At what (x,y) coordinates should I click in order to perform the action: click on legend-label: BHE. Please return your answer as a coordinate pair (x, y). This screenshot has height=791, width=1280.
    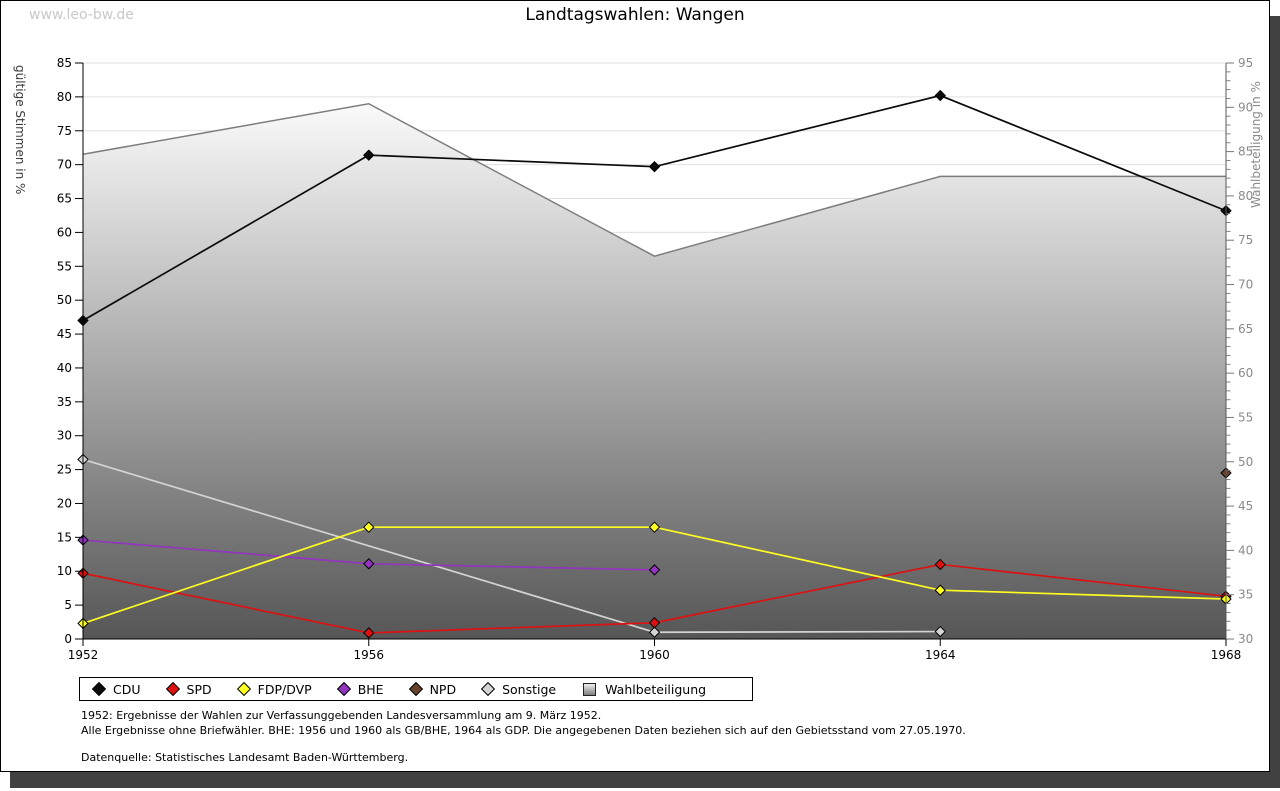
    Looking at the image, I should click on (370, 689).